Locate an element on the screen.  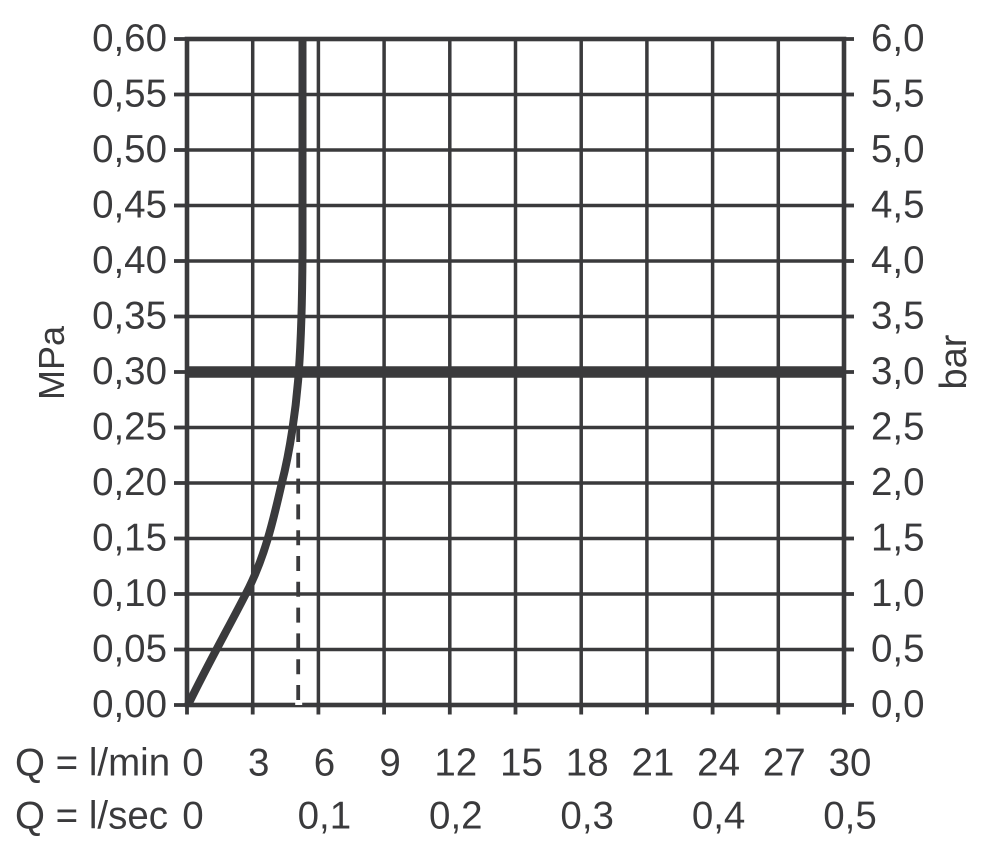
svg-text: 9 is located at coordinates (389, 763).